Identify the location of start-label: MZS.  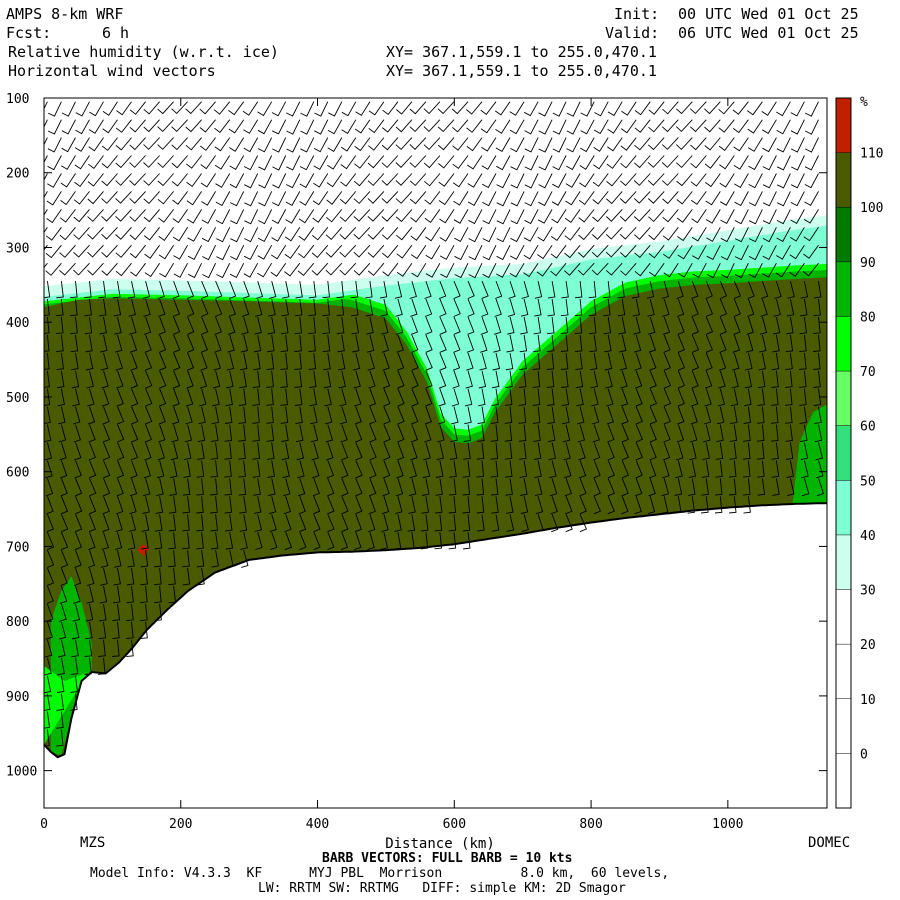
(92, 843).